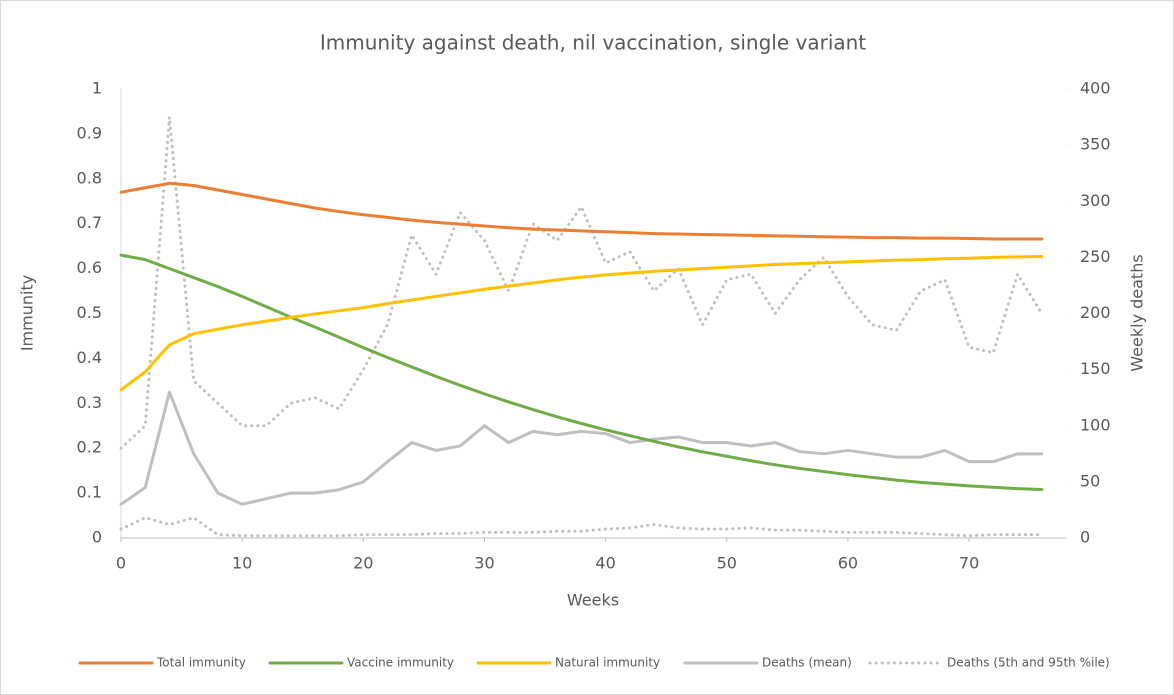 The image size is (1174, 695). Describe the element at coordinates (89, 132) in the screenshot. I see `y-tick-label: 0.9` at that location.